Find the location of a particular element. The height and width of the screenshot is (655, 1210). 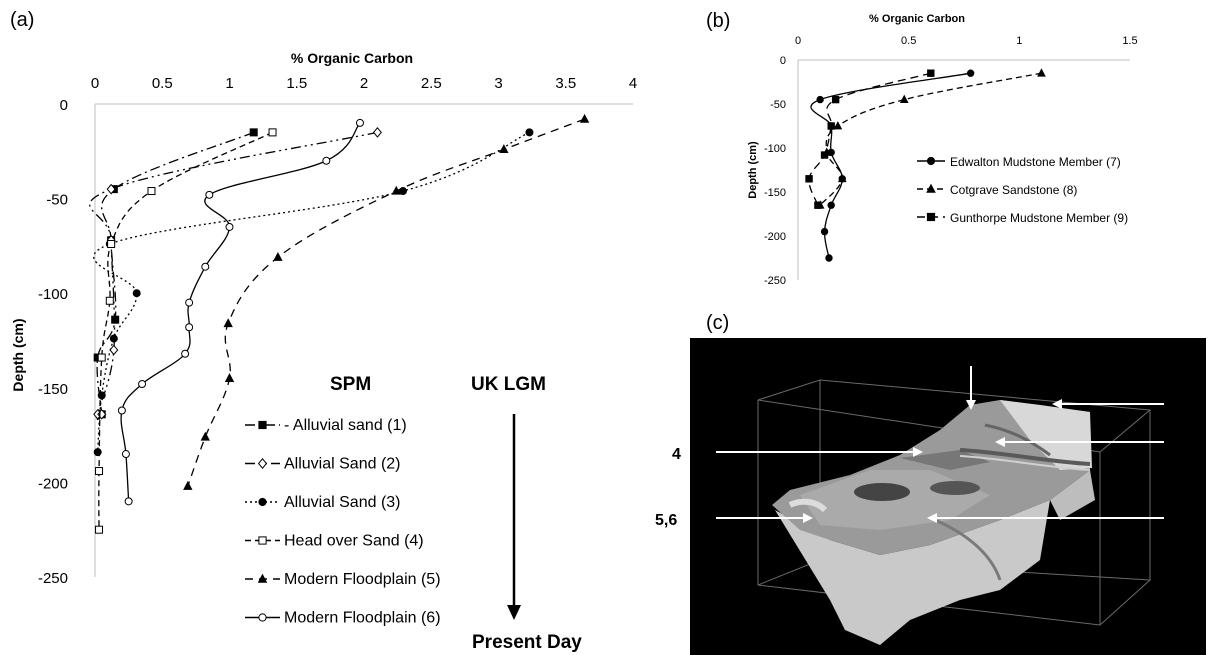

panel-a-legend-label: Modern Floodplain (6) is located at coordinates (362, 618).